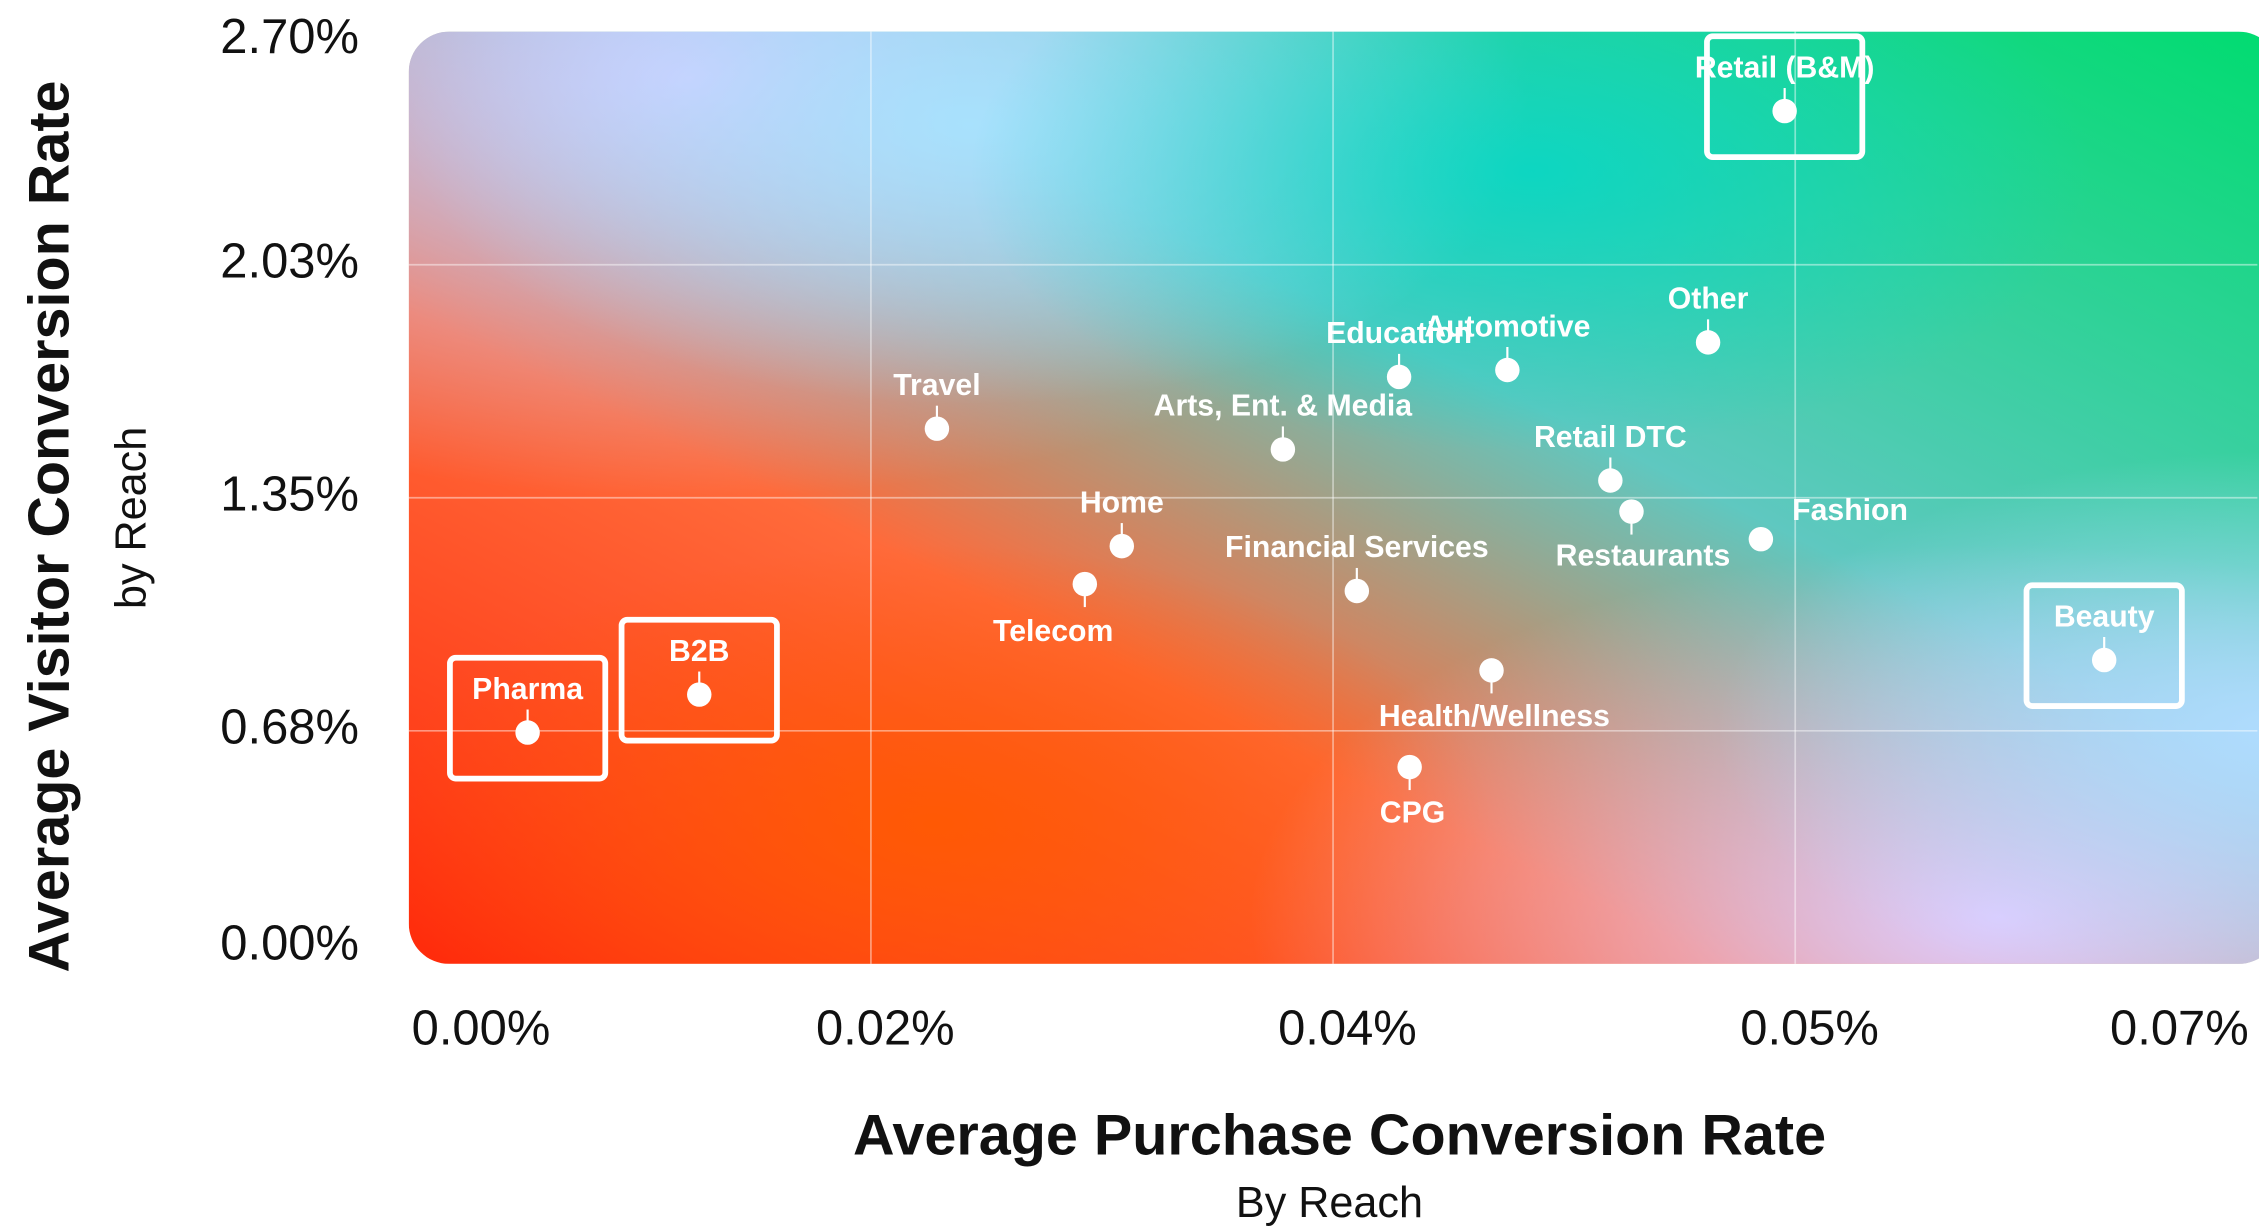 The height and width of the screenshot is (1230, 2259). Describe the element at coordinates (50, 527) in the screenshot. I see `y-axis-title: Average Visitor Conversion Rate` at that location.